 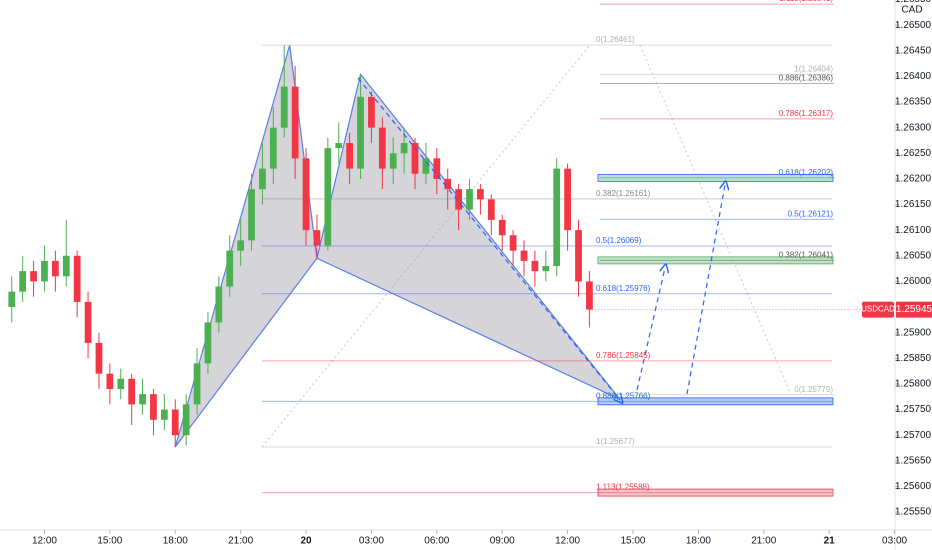 I want to click on fib-label: 0.886(1.26386), so click(x=806, y=78).